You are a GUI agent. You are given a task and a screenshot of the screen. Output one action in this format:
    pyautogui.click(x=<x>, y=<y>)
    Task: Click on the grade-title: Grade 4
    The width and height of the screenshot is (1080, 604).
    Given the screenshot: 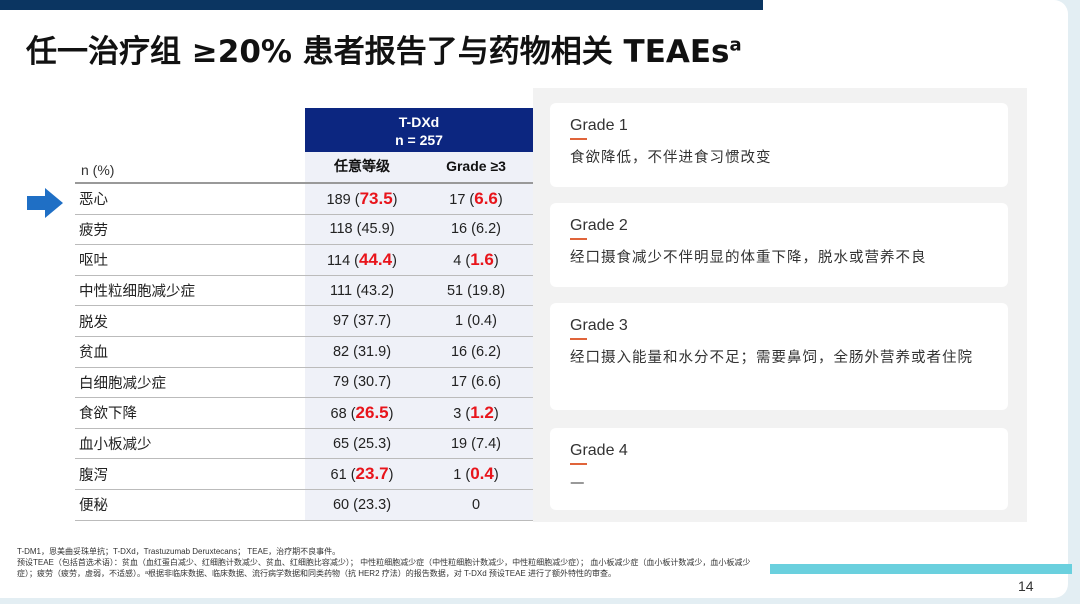 What is the action you would take?
    pyautogui.click(x=599, y=453)
    